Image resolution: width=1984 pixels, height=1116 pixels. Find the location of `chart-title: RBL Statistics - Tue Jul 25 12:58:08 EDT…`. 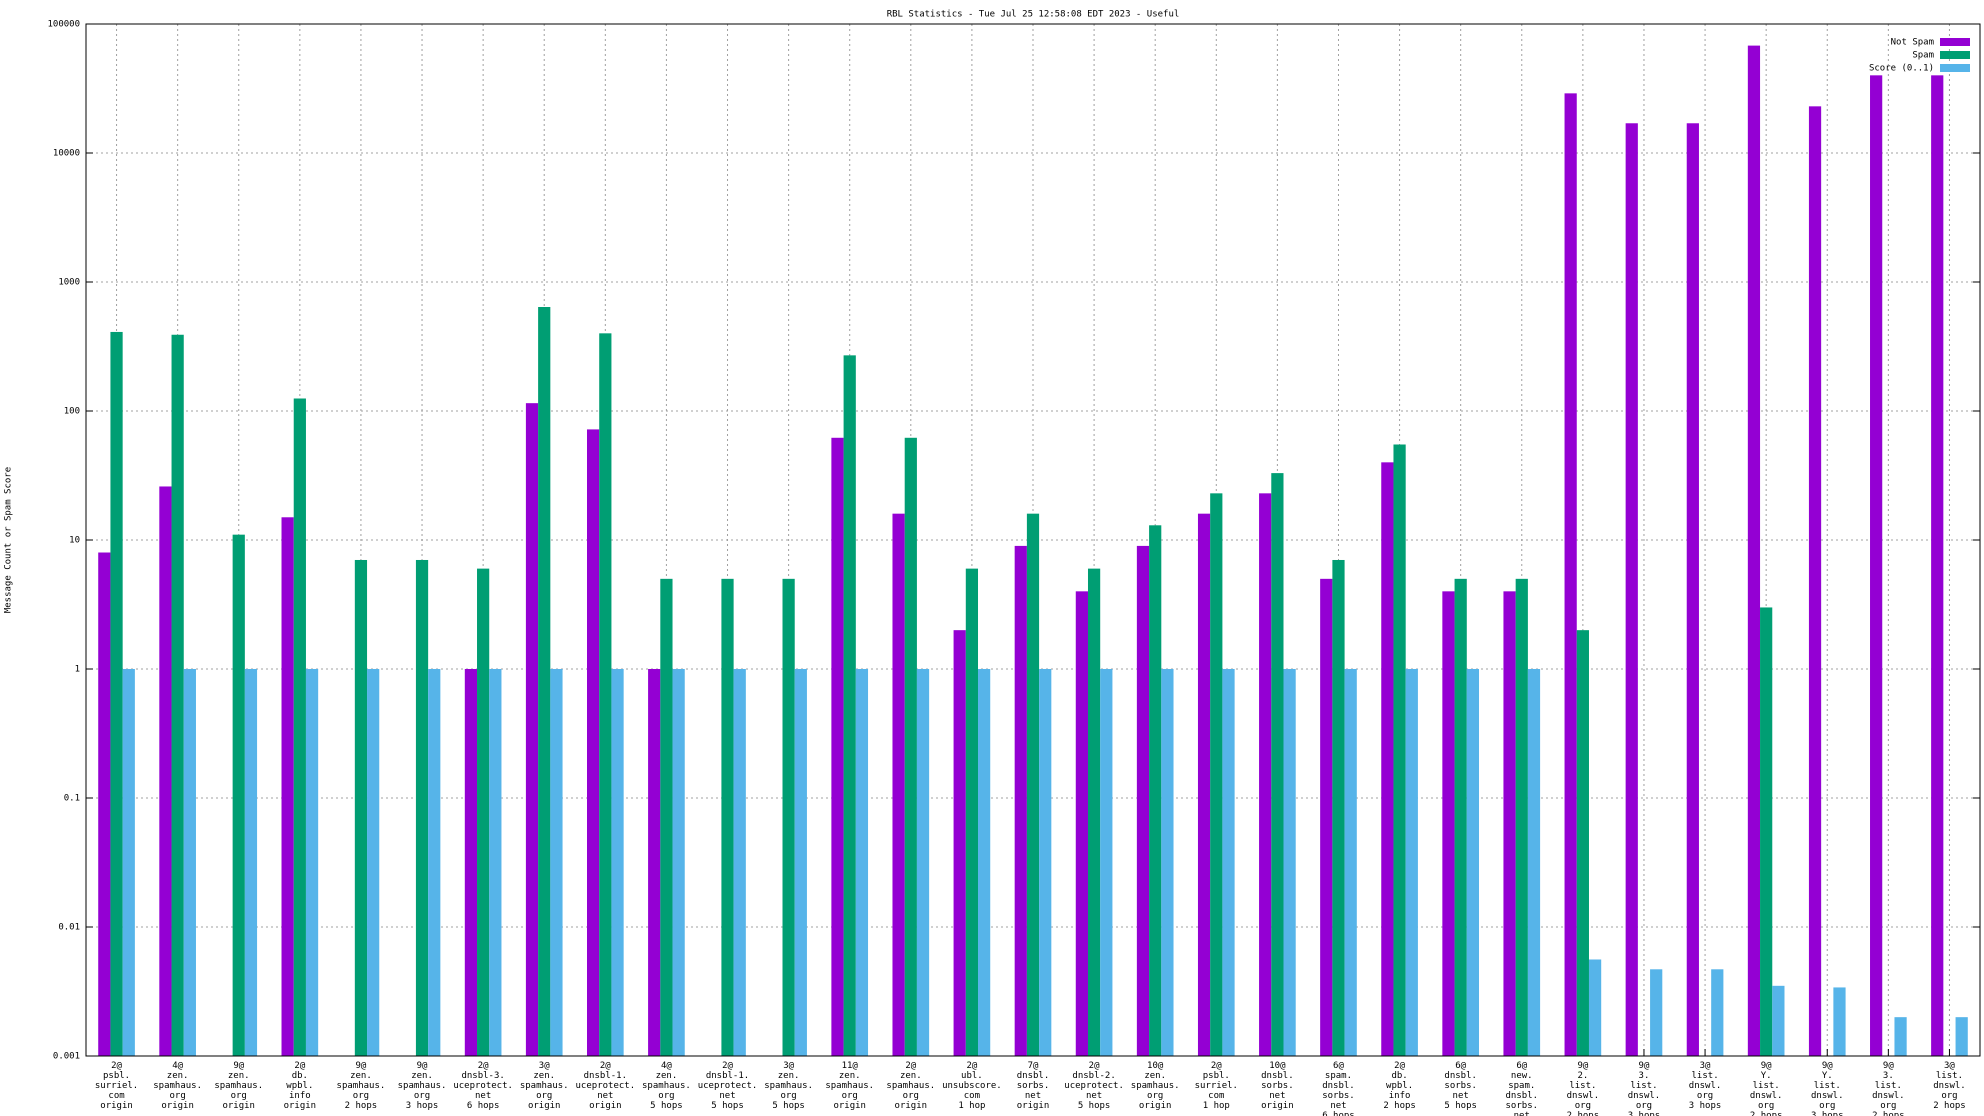

chart-title: RBL Statistics - Tue Jul 25 12:58:08 EDT… is located at coordinates (1033, 15).